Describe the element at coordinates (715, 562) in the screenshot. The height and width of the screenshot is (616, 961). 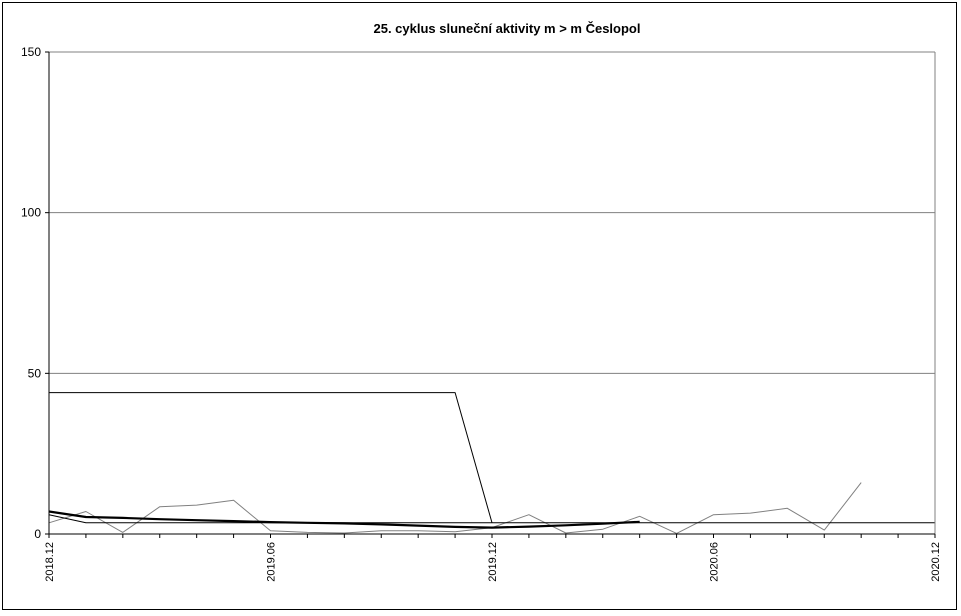
I see `x-tick-label: 2020.06` at that location.